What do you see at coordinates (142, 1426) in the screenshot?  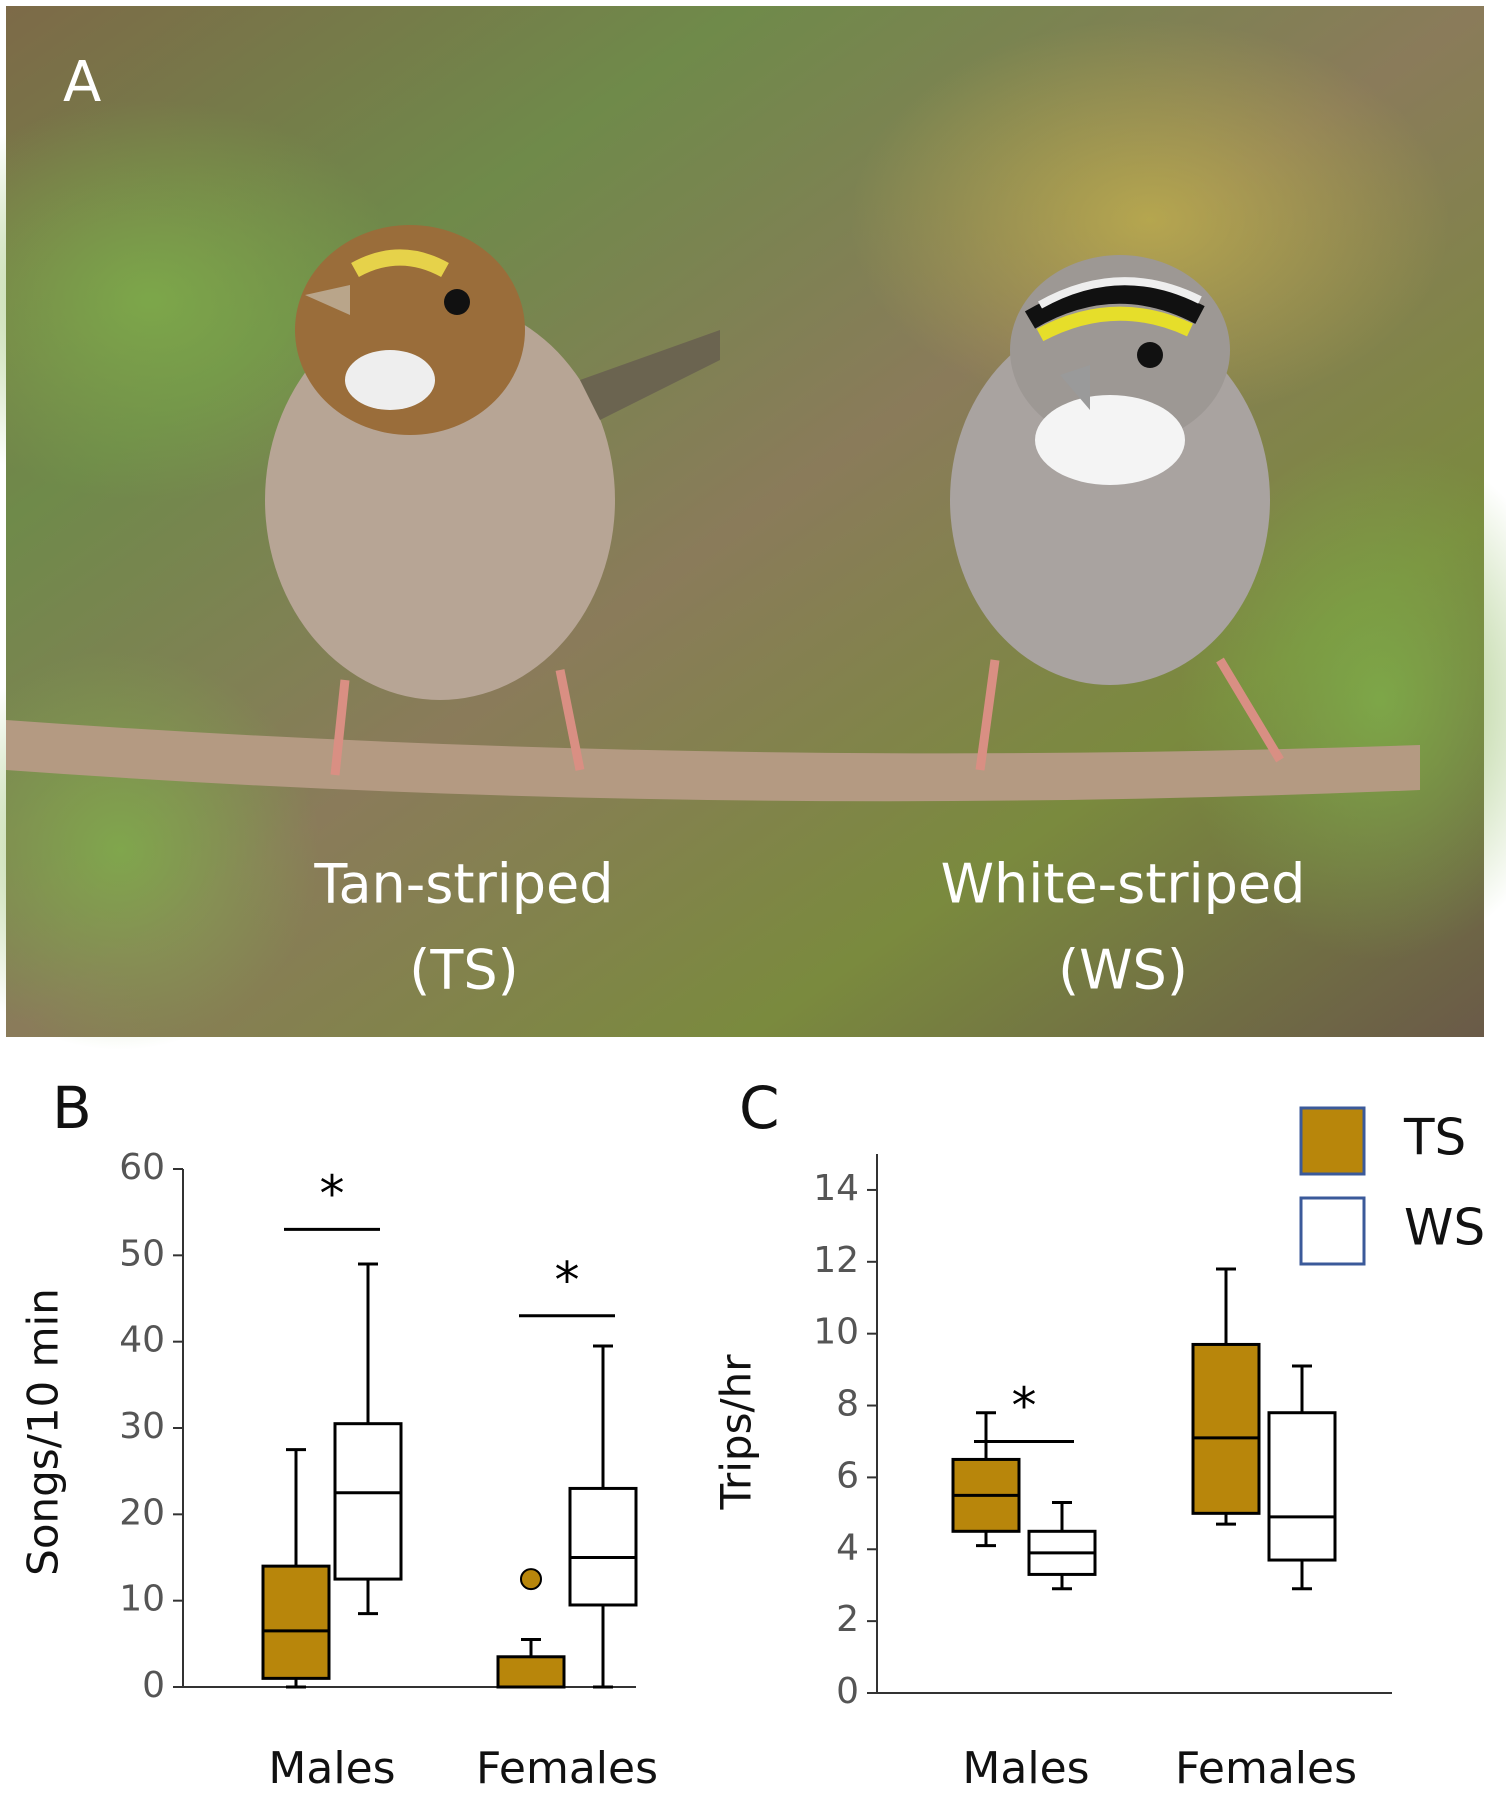 I see `y-tick-label: 30` at bounding box center [142, 1426].